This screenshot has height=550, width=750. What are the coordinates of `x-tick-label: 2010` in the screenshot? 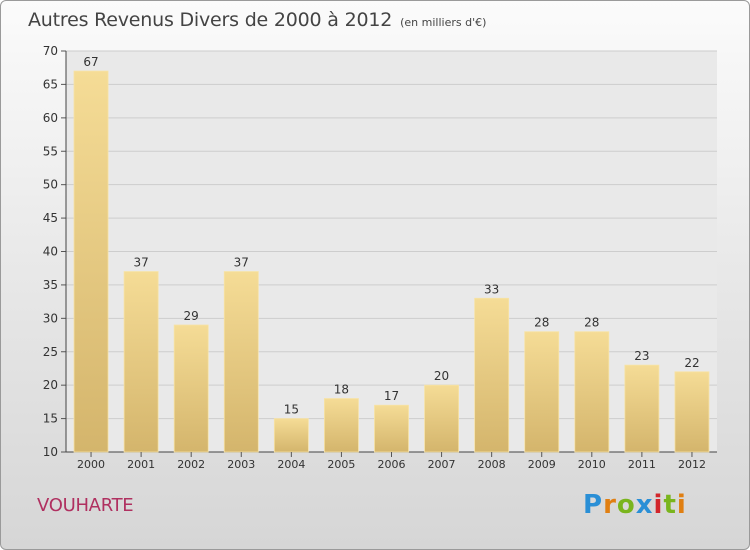 It's located at (592, 464).